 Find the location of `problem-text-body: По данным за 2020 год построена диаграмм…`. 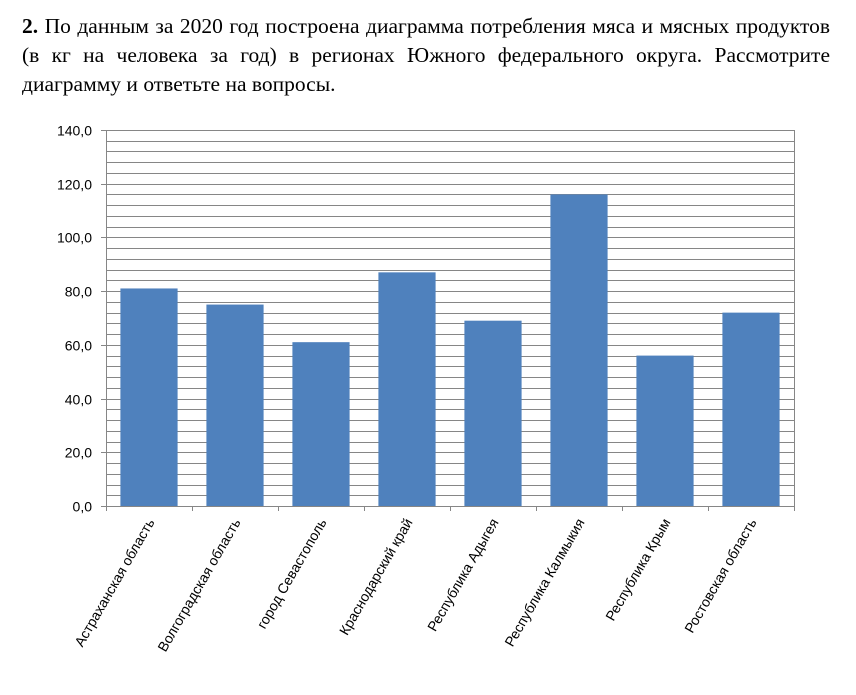

problem-text-body: По данным за 2020 год построена диаграмм… is located at coordinates (426, 55).